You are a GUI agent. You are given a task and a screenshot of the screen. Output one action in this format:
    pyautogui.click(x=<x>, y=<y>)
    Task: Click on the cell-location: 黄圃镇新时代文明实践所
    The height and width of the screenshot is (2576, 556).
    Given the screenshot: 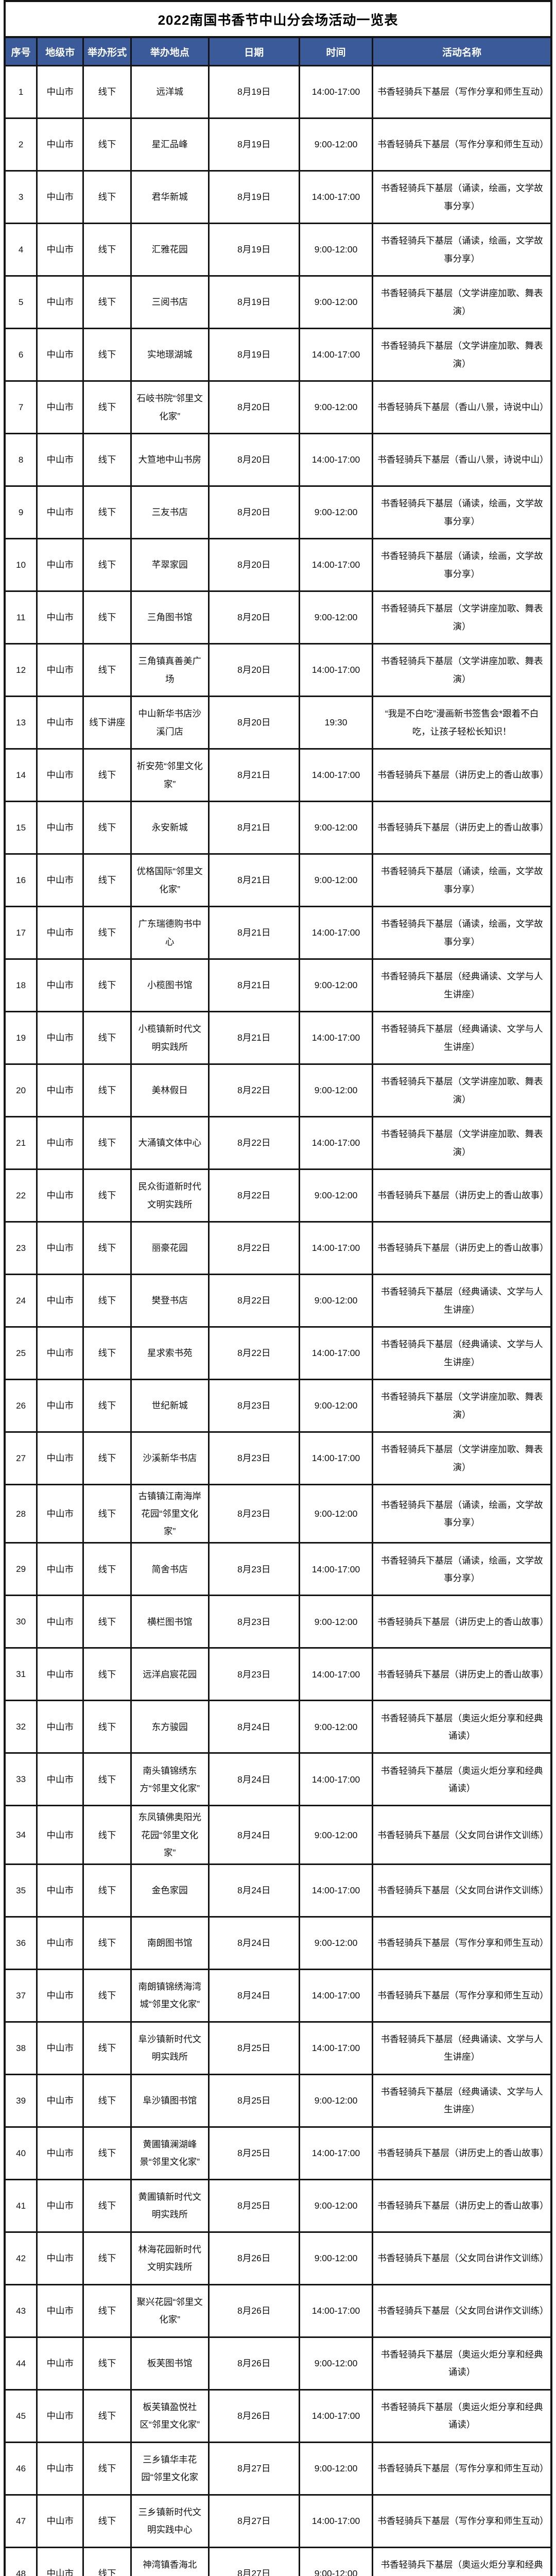 What is the action you would take?
    pyautogui.click(x=170, y=2205)
    